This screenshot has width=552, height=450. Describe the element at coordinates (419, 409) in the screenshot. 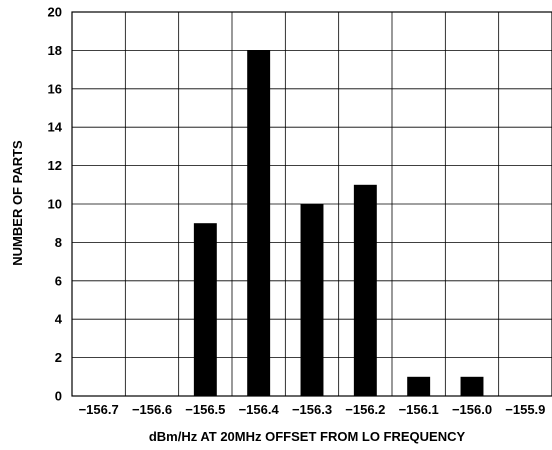

I see `x-tick-label: −156.1` at that location.